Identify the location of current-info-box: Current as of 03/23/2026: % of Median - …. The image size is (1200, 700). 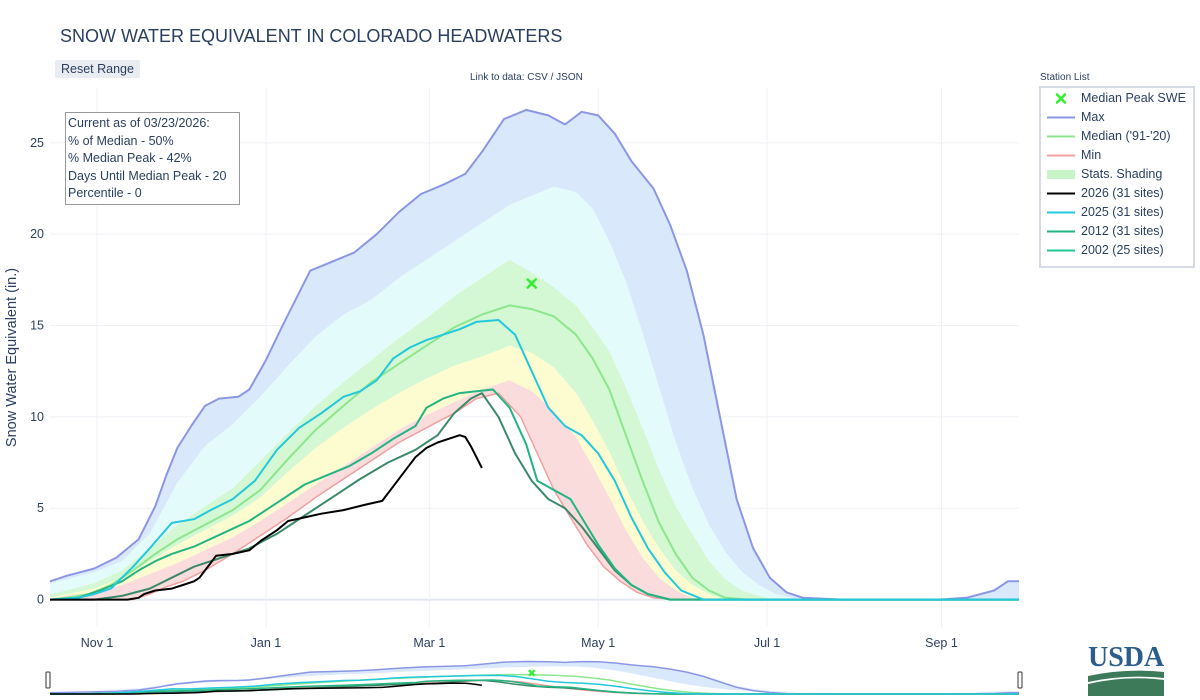
(152, 158).